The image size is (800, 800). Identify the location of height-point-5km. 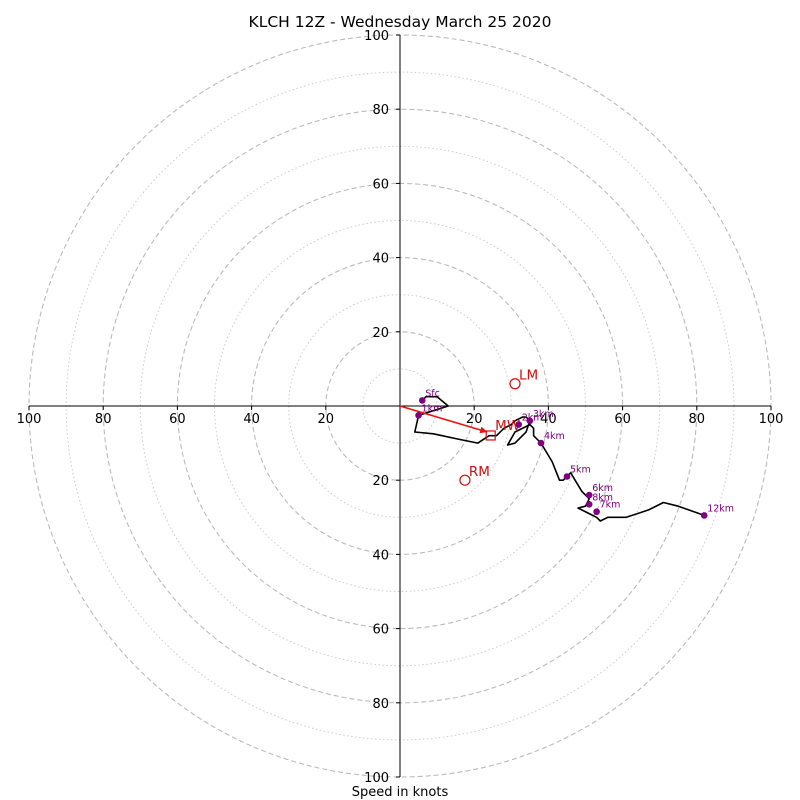
(567, 476).